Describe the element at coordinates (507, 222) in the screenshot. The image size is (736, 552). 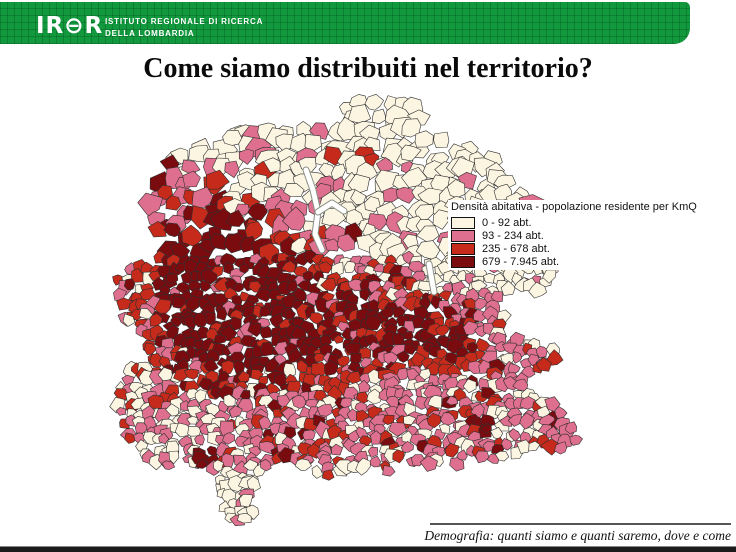
I see `legend-label: 0 - 92 abt.` at that location.